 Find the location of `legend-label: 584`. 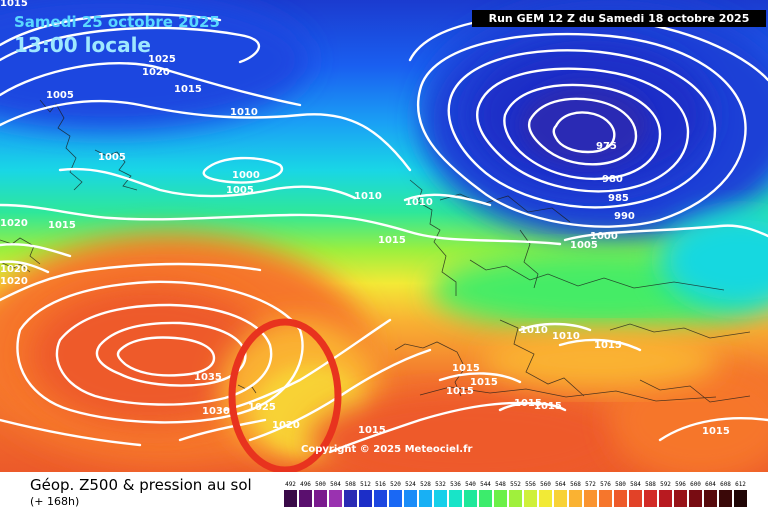

legend-label: 584 is located at coordinates (635, 484).